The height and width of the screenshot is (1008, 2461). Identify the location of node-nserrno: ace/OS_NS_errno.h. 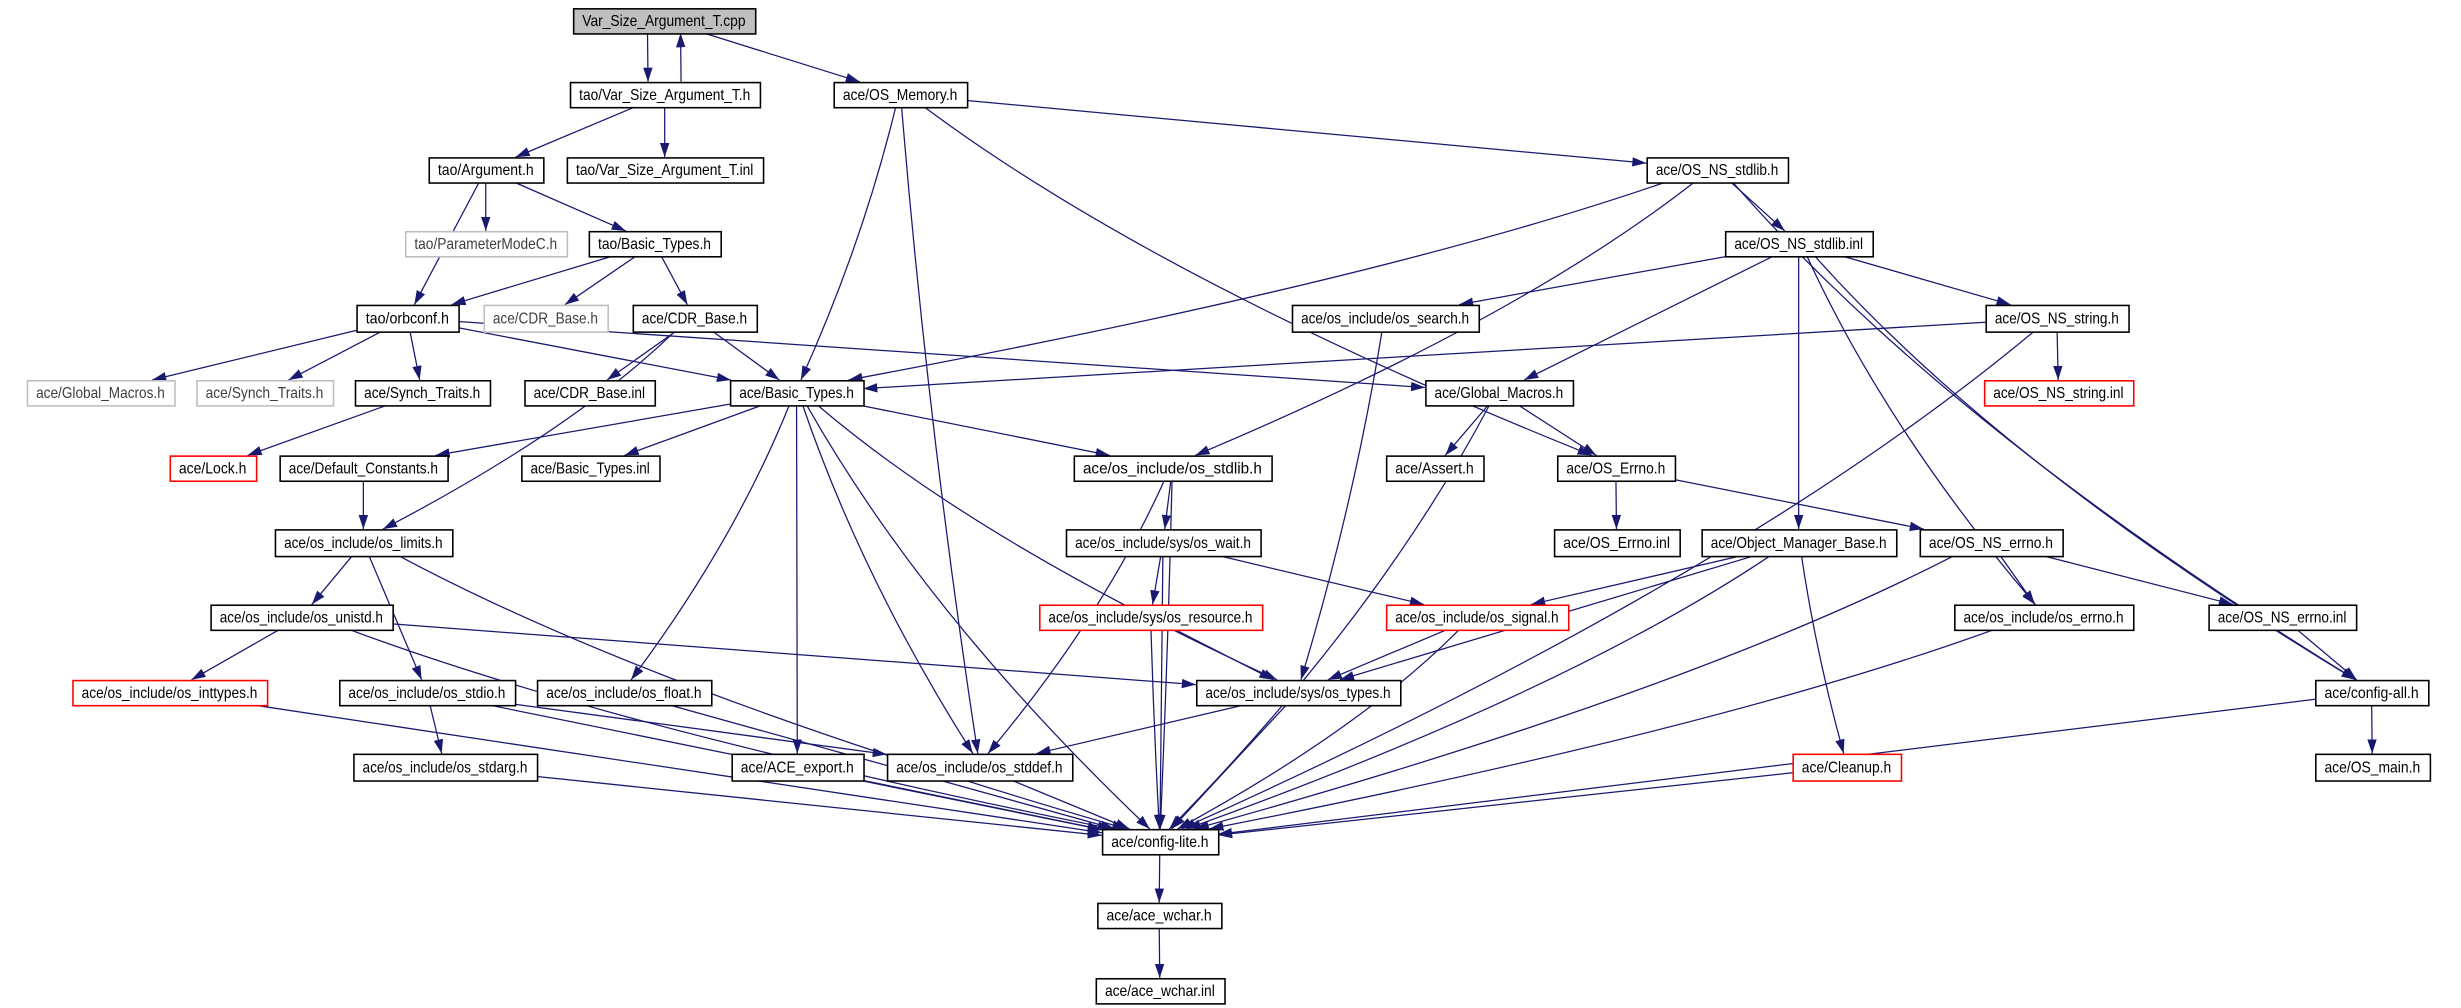
(1991, 543).